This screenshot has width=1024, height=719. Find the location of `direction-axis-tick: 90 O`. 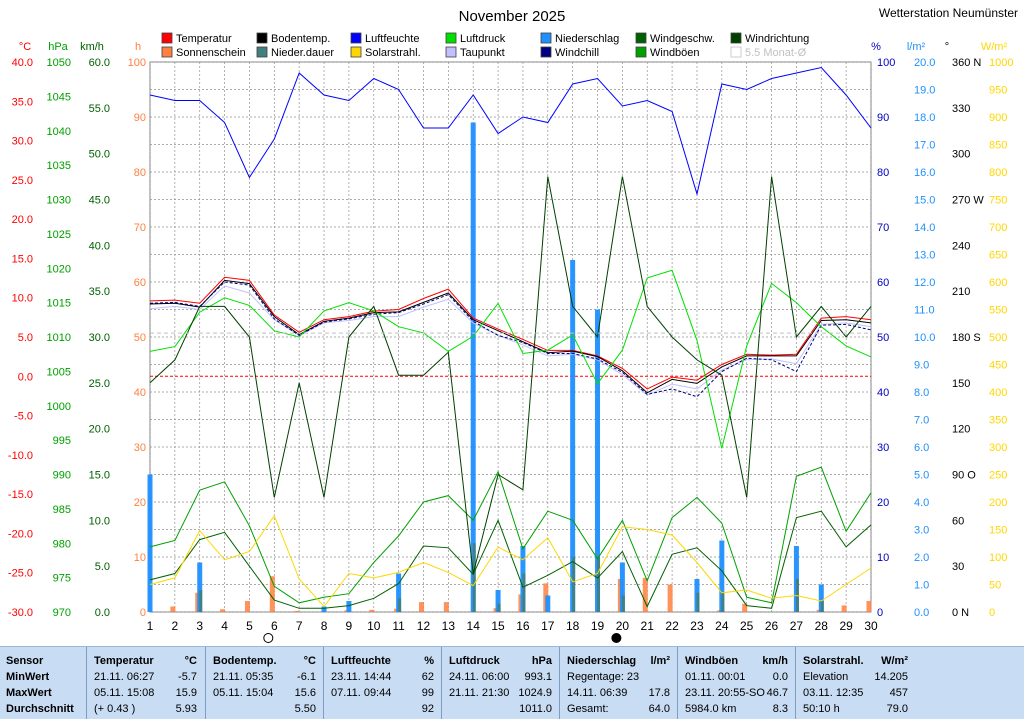

direction-axis-tick: 90 O is located at coordinates (964, 476).